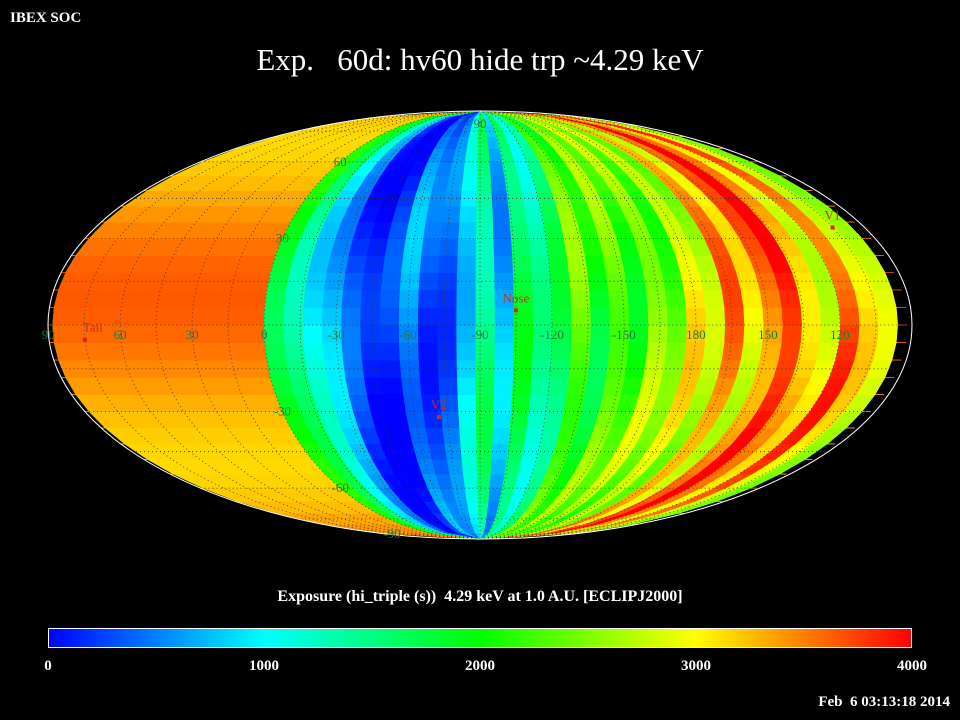  Describe the element at coordinates (93, 327) in the screenshot. I see `marker-tail-label: Tail` at that location.